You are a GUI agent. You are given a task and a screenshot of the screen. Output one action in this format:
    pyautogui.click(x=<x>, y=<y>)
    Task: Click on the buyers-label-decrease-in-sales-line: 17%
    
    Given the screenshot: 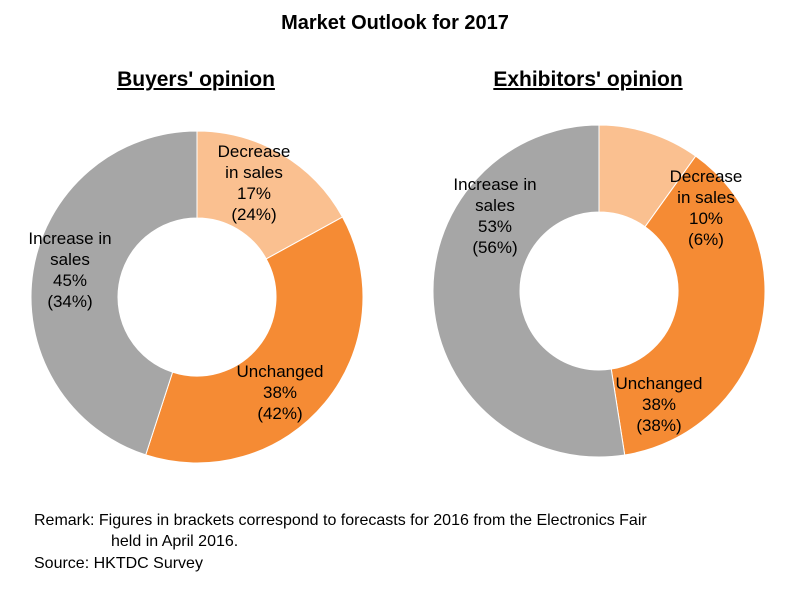 What is the action you would take?
    pyautogui.click(x=254, y=193)
    